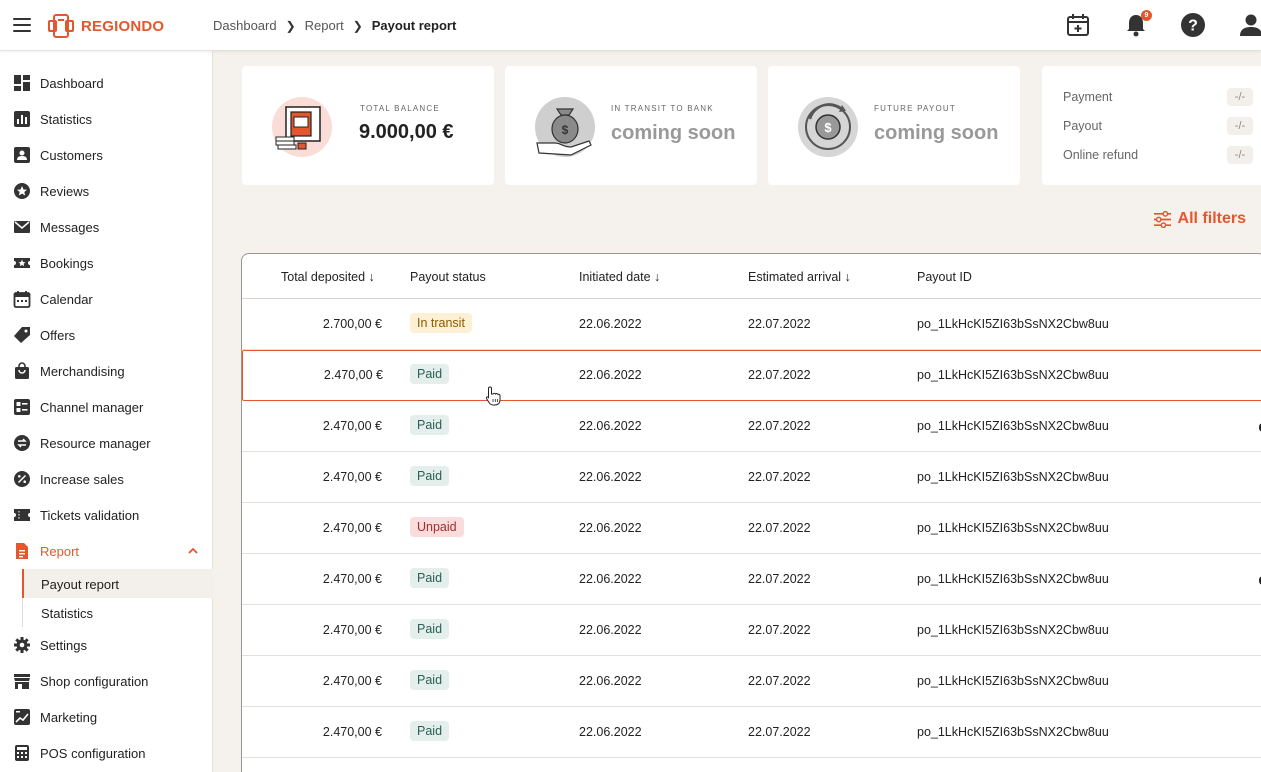  What do you see at coordinates (105, 26) in the screenshot?
I see `logo: REGIONDO` at bounding box center [105, 26].